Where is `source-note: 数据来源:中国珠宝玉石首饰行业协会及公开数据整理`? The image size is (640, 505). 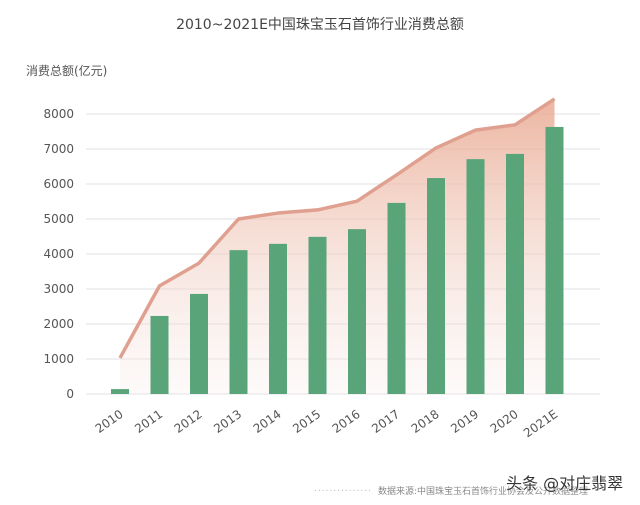 source-note: 数据来源:中国珠宝玉石首饰行业协会及公开数据整理 is located at coordinates (483, 492).